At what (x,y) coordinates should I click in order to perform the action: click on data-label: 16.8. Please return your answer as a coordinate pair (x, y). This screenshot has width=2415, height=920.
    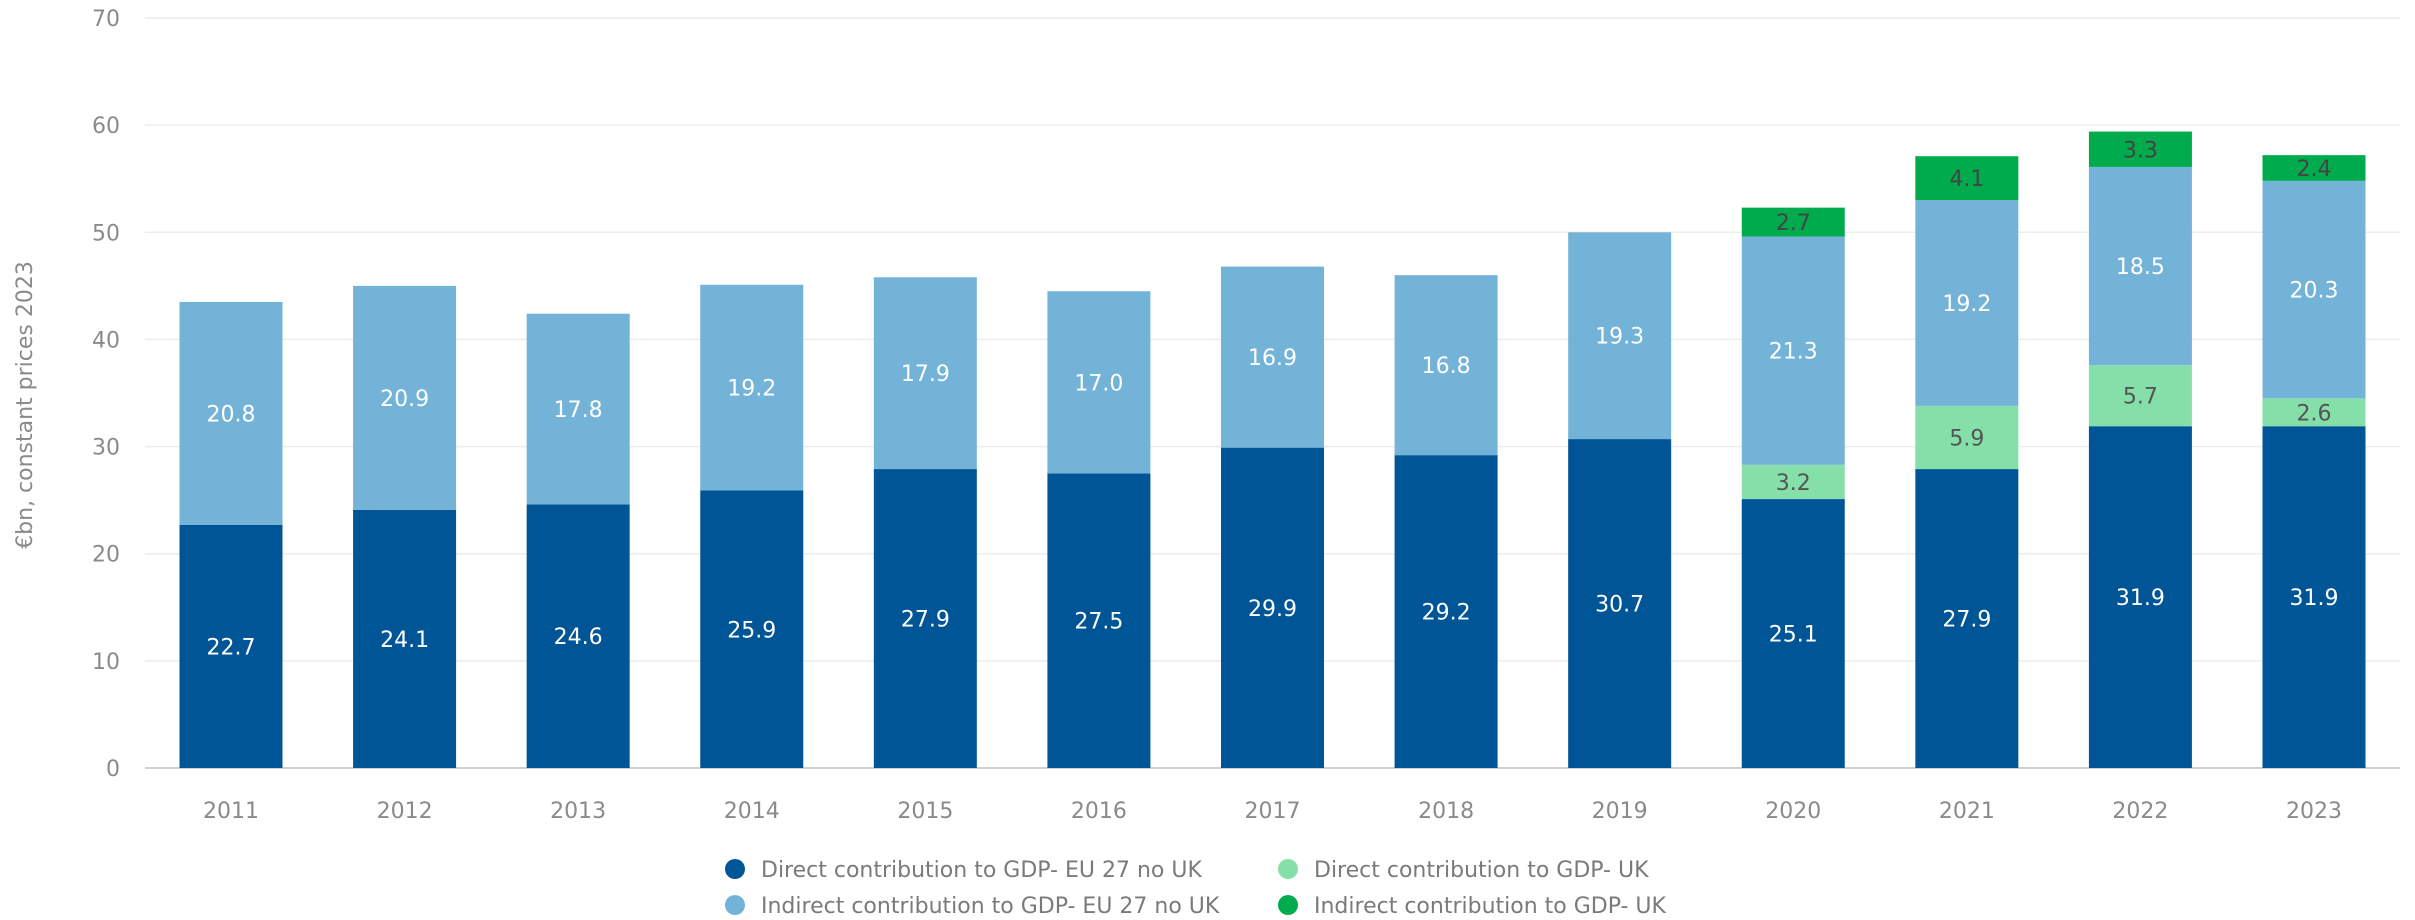
    Looking at the image, I should click on (1446, 366).